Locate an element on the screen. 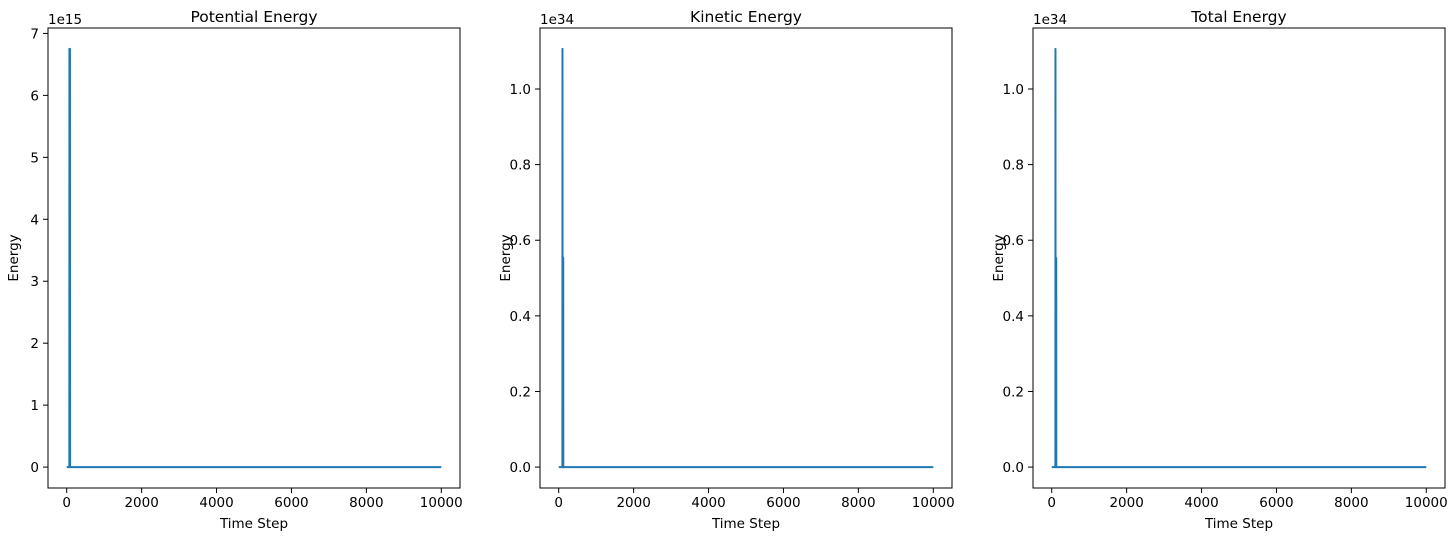 The width and height of the screenshot is (1456, 547). kinetic-energy-ytick-label: 0.4 is located at coordinates (520, 317).